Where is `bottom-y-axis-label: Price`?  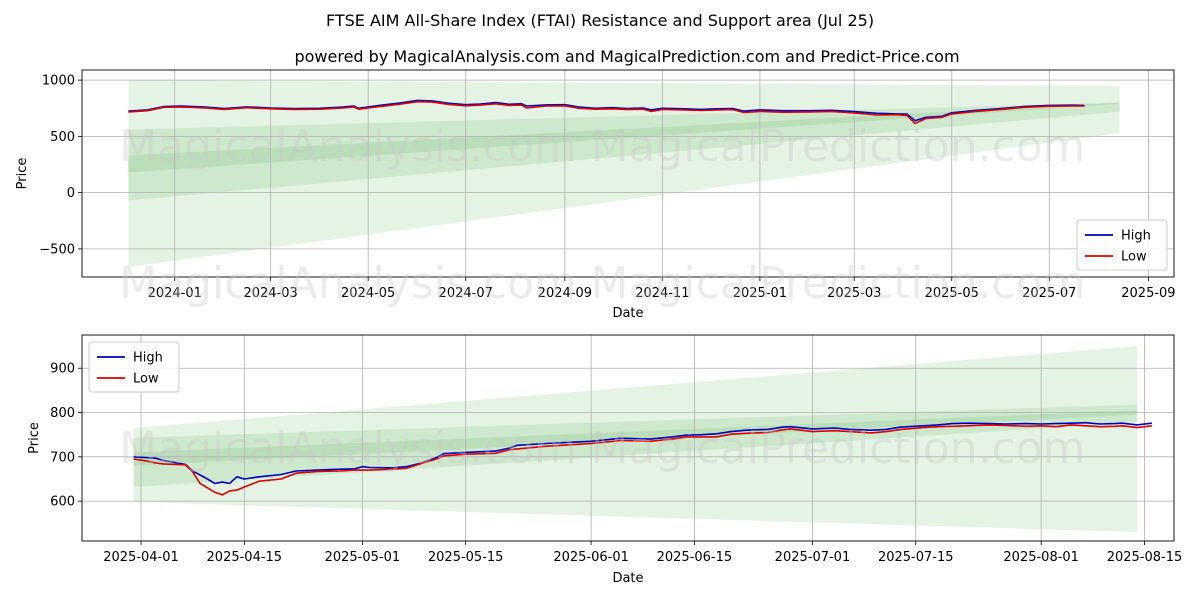 bottom-y-axis-label: Price is located at coordinates (34, 438).